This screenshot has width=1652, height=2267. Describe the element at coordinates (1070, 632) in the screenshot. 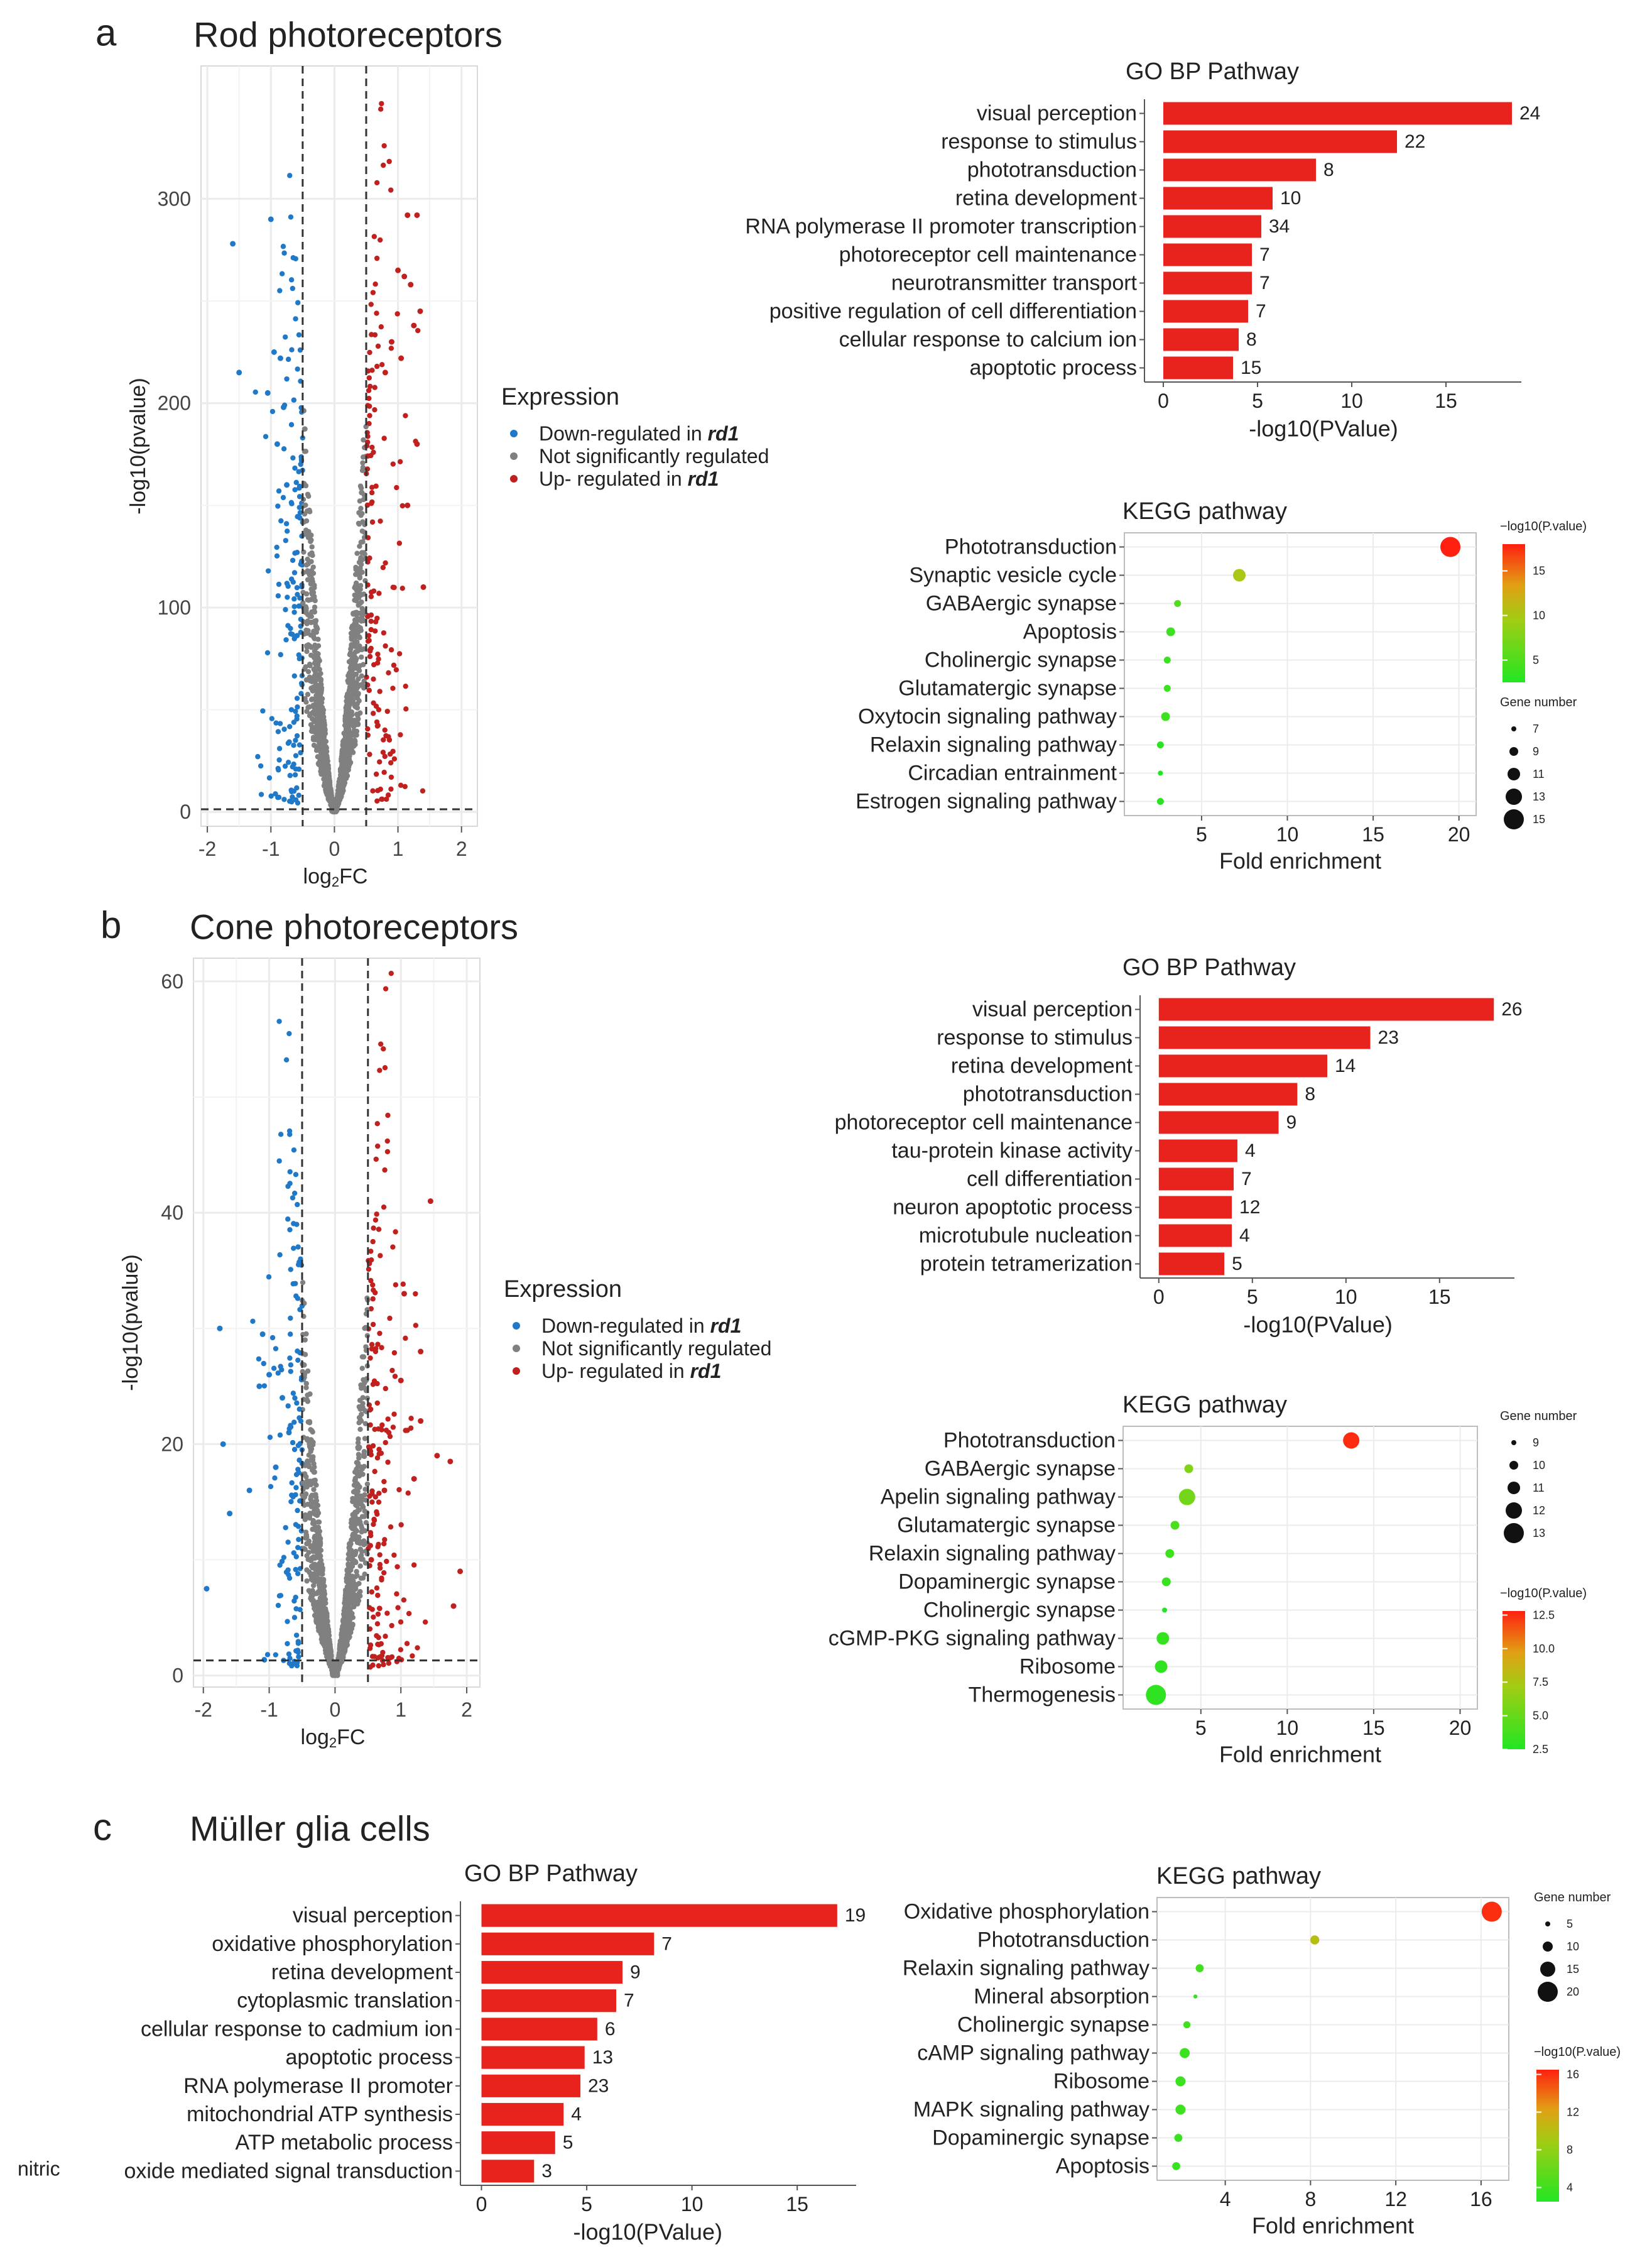

I see `kegg-category-label: Apoptosis` at that location.